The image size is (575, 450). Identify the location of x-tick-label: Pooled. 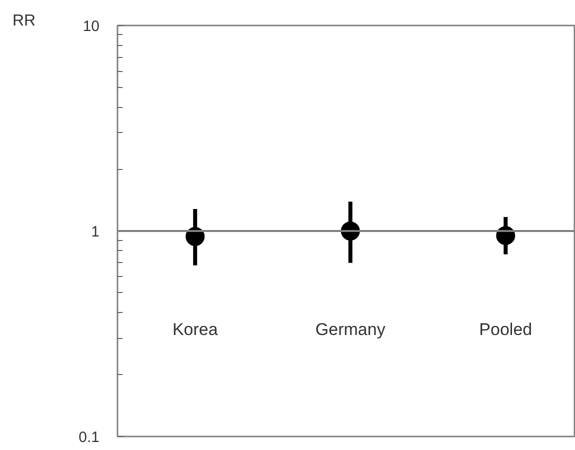
(505, 330).